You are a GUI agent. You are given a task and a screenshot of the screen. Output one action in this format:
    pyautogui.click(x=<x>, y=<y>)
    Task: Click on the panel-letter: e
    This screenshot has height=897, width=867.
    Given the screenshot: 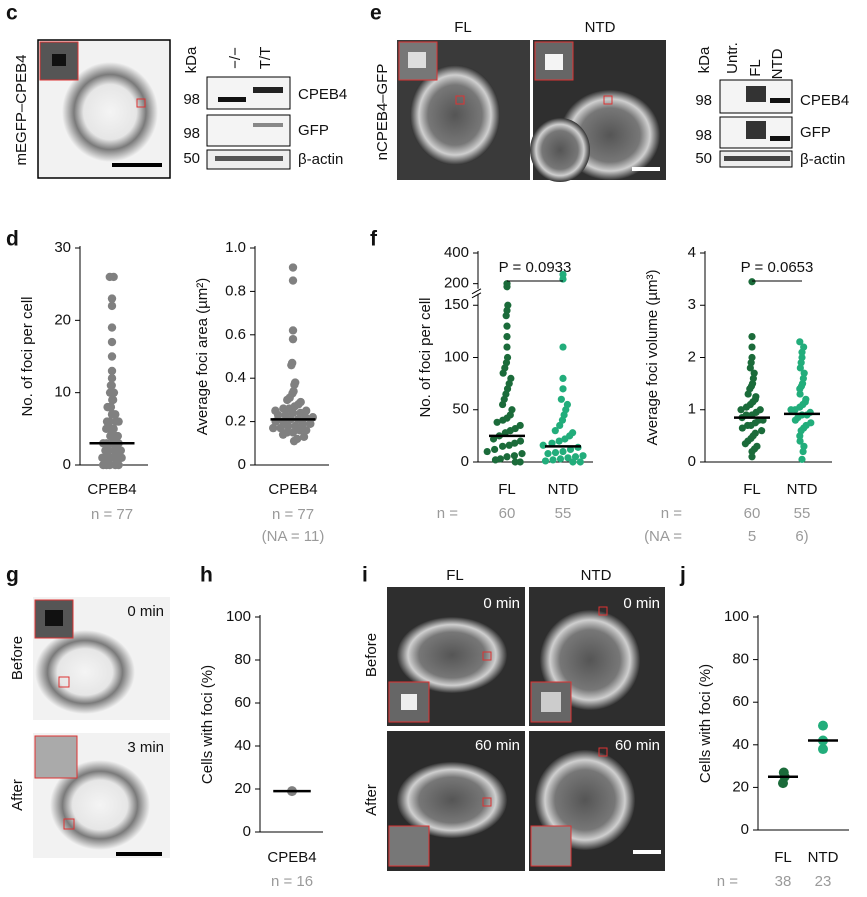 What is the action you would take?
    pyautogui.click(x=376, y=13)
    